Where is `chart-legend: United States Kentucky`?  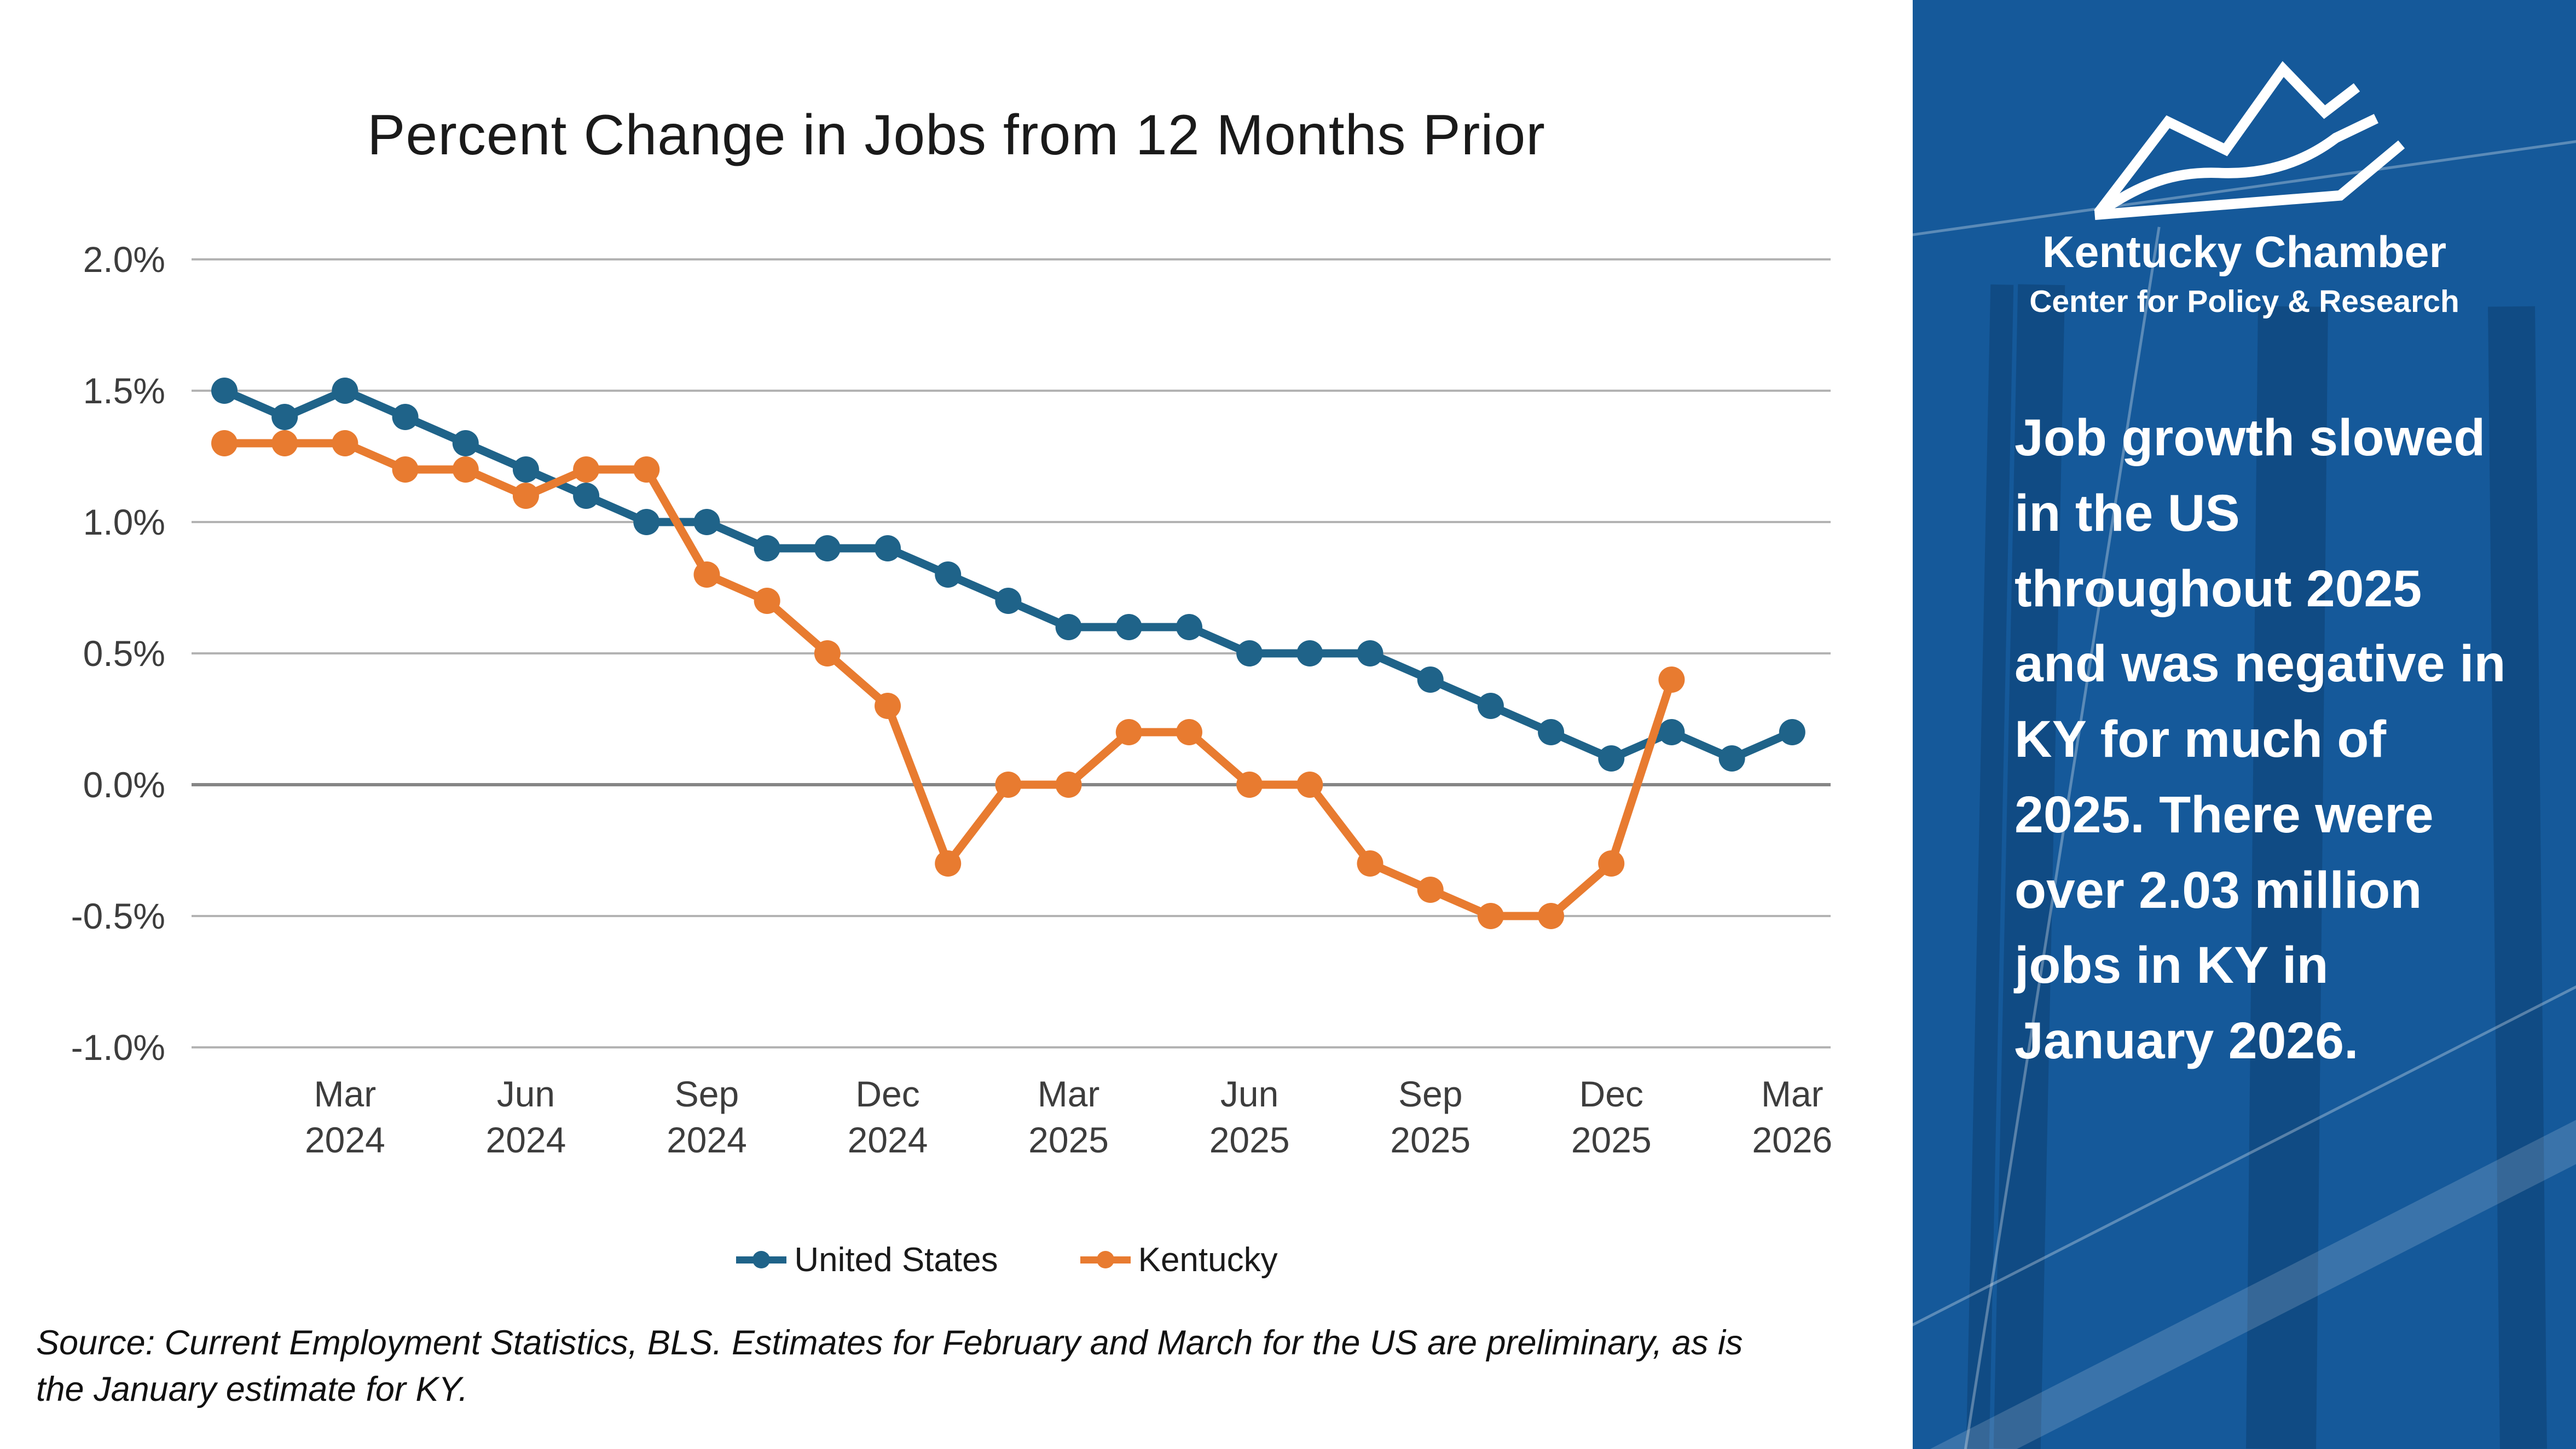 chart-legend: United States Kentucky is located at coordinates (1007, 1259).